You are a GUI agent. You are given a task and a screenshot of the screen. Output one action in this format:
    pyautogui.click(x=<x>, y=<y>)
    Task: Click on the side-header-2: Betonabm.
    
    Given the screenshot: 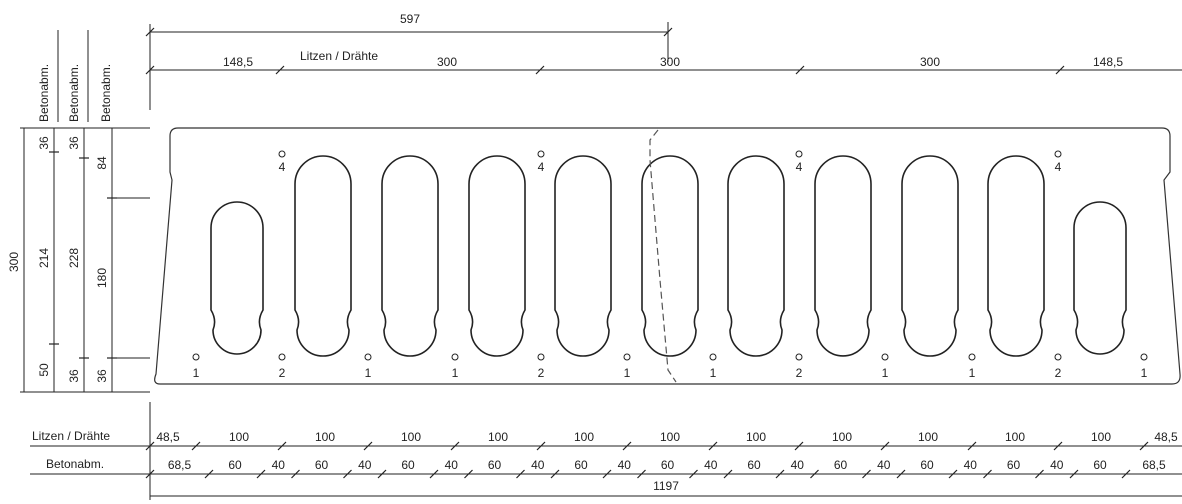 What is the action you would take?
    pyautogui.click(x=74, y=93)
    